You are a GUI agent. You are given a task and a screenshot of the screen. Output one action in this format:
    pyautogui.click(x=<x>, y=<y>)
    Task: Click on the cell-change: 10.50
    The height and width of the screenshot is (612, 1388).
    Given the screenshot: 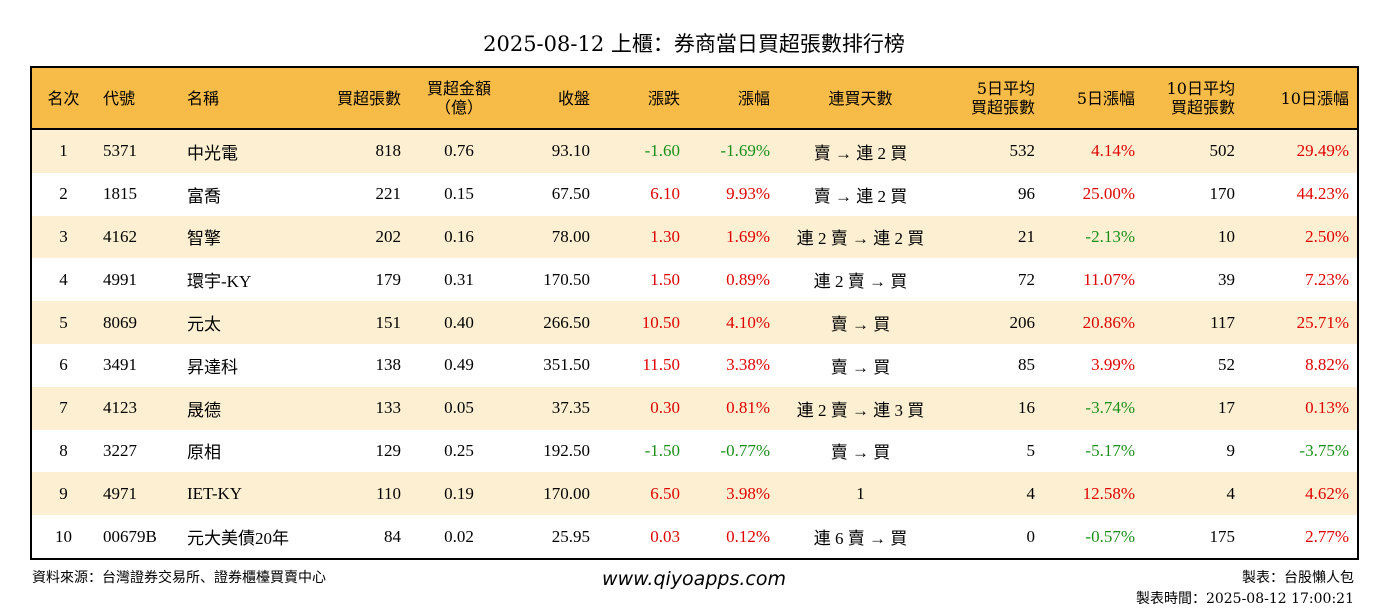 What is the action you would take?
    pyautogui.click(x=643, y=322)
    